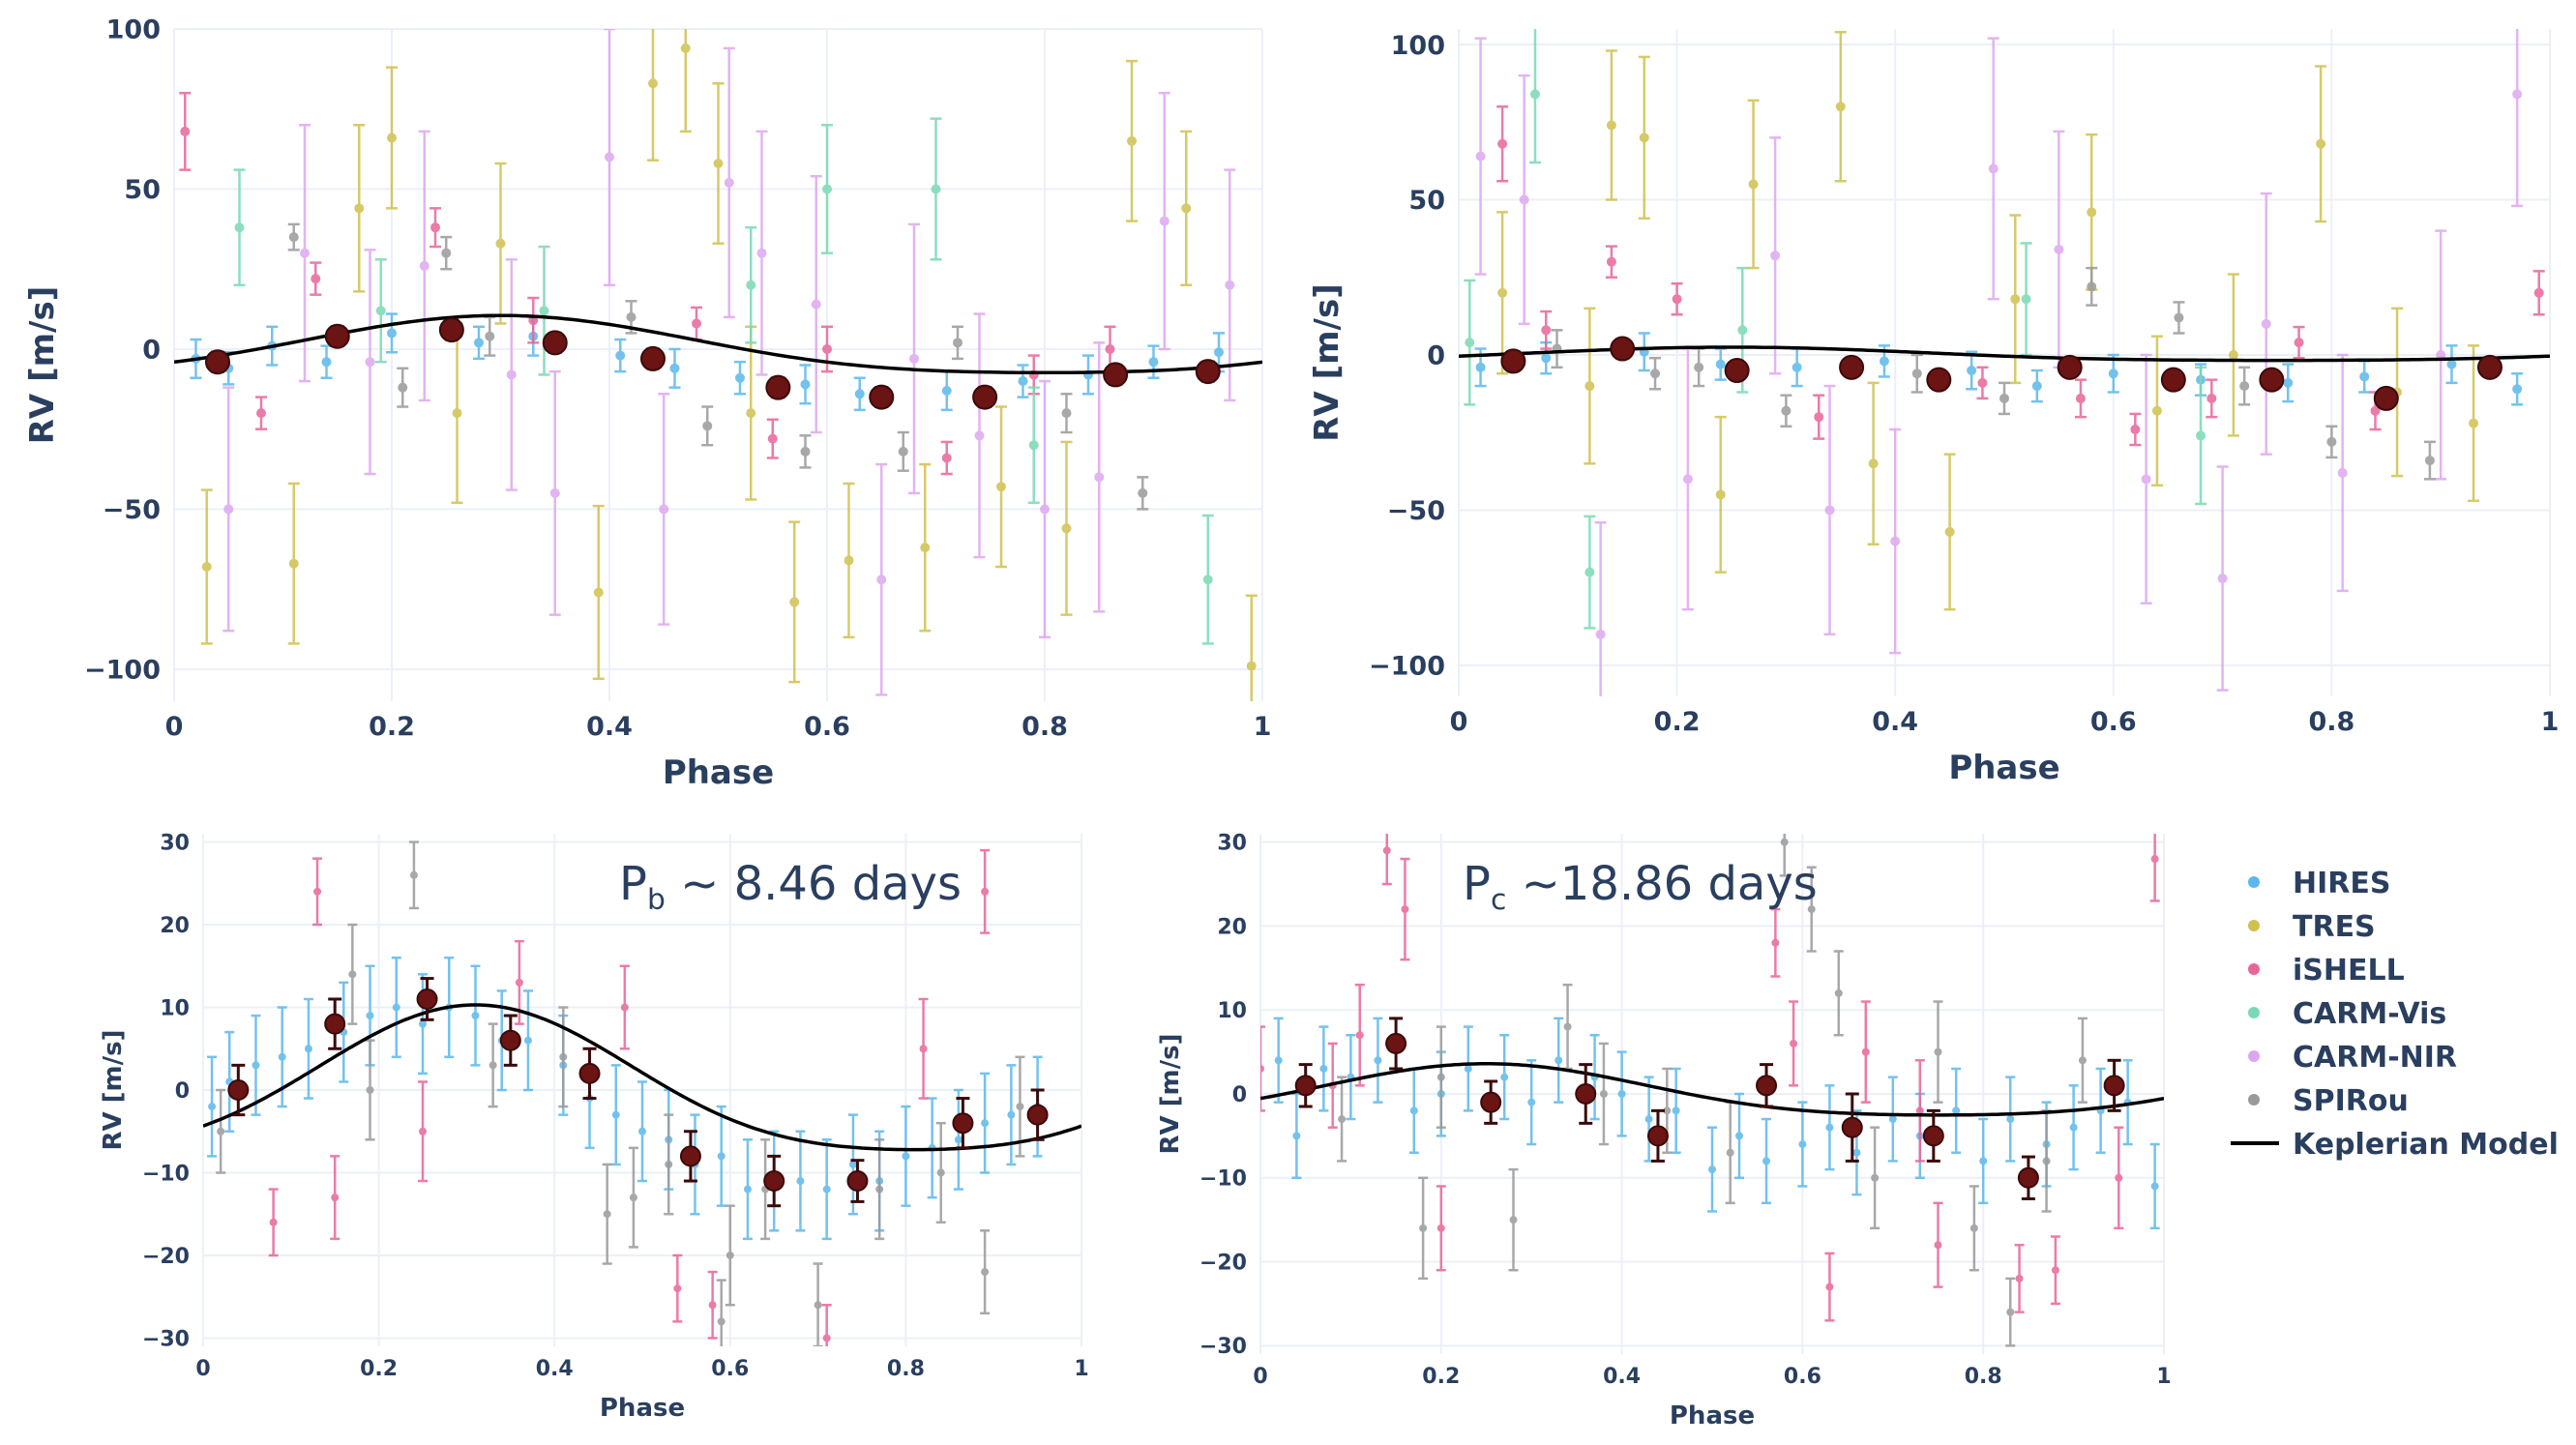  I want to click on y-tick-label: 30, so click(1232, 844).